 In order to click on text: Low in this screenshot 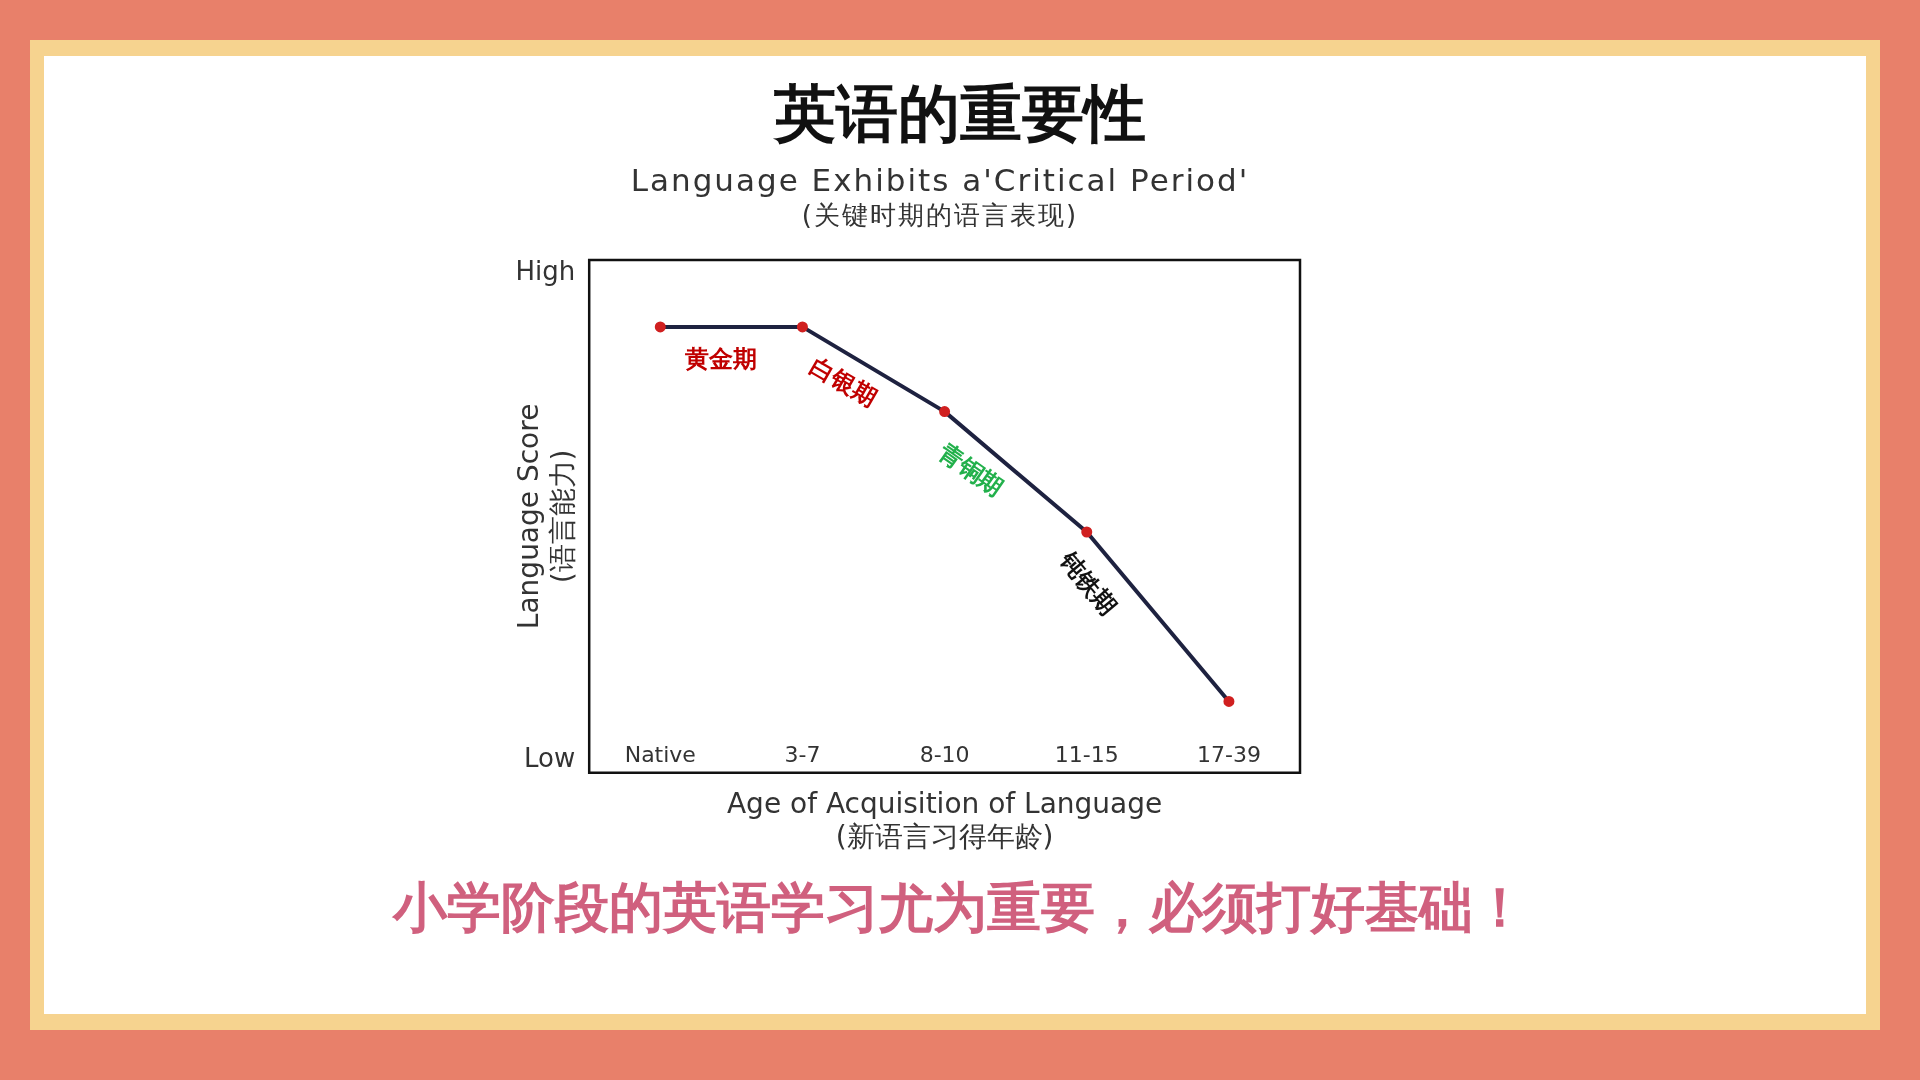, I will do `click(550, 757)`.